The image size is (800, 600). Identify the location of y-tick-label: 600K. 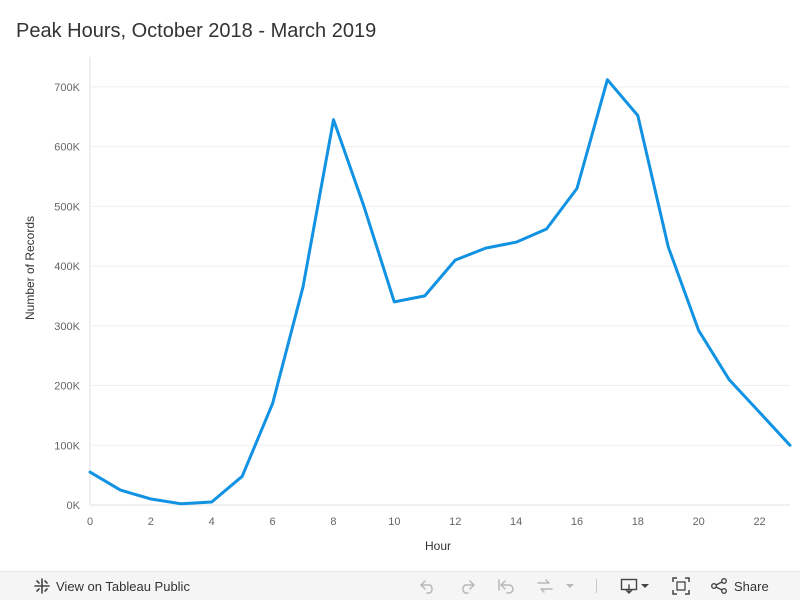
(67, 148).